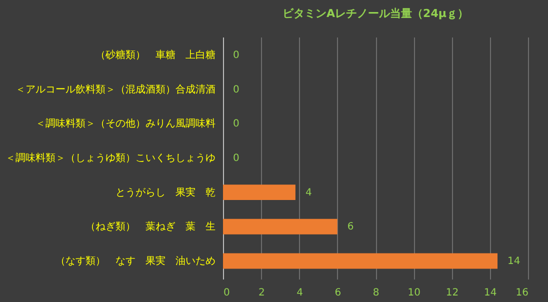 The width and height of the screenshot is (548, 302). I want to click on x-tick-label: 0, so click(227, 293).